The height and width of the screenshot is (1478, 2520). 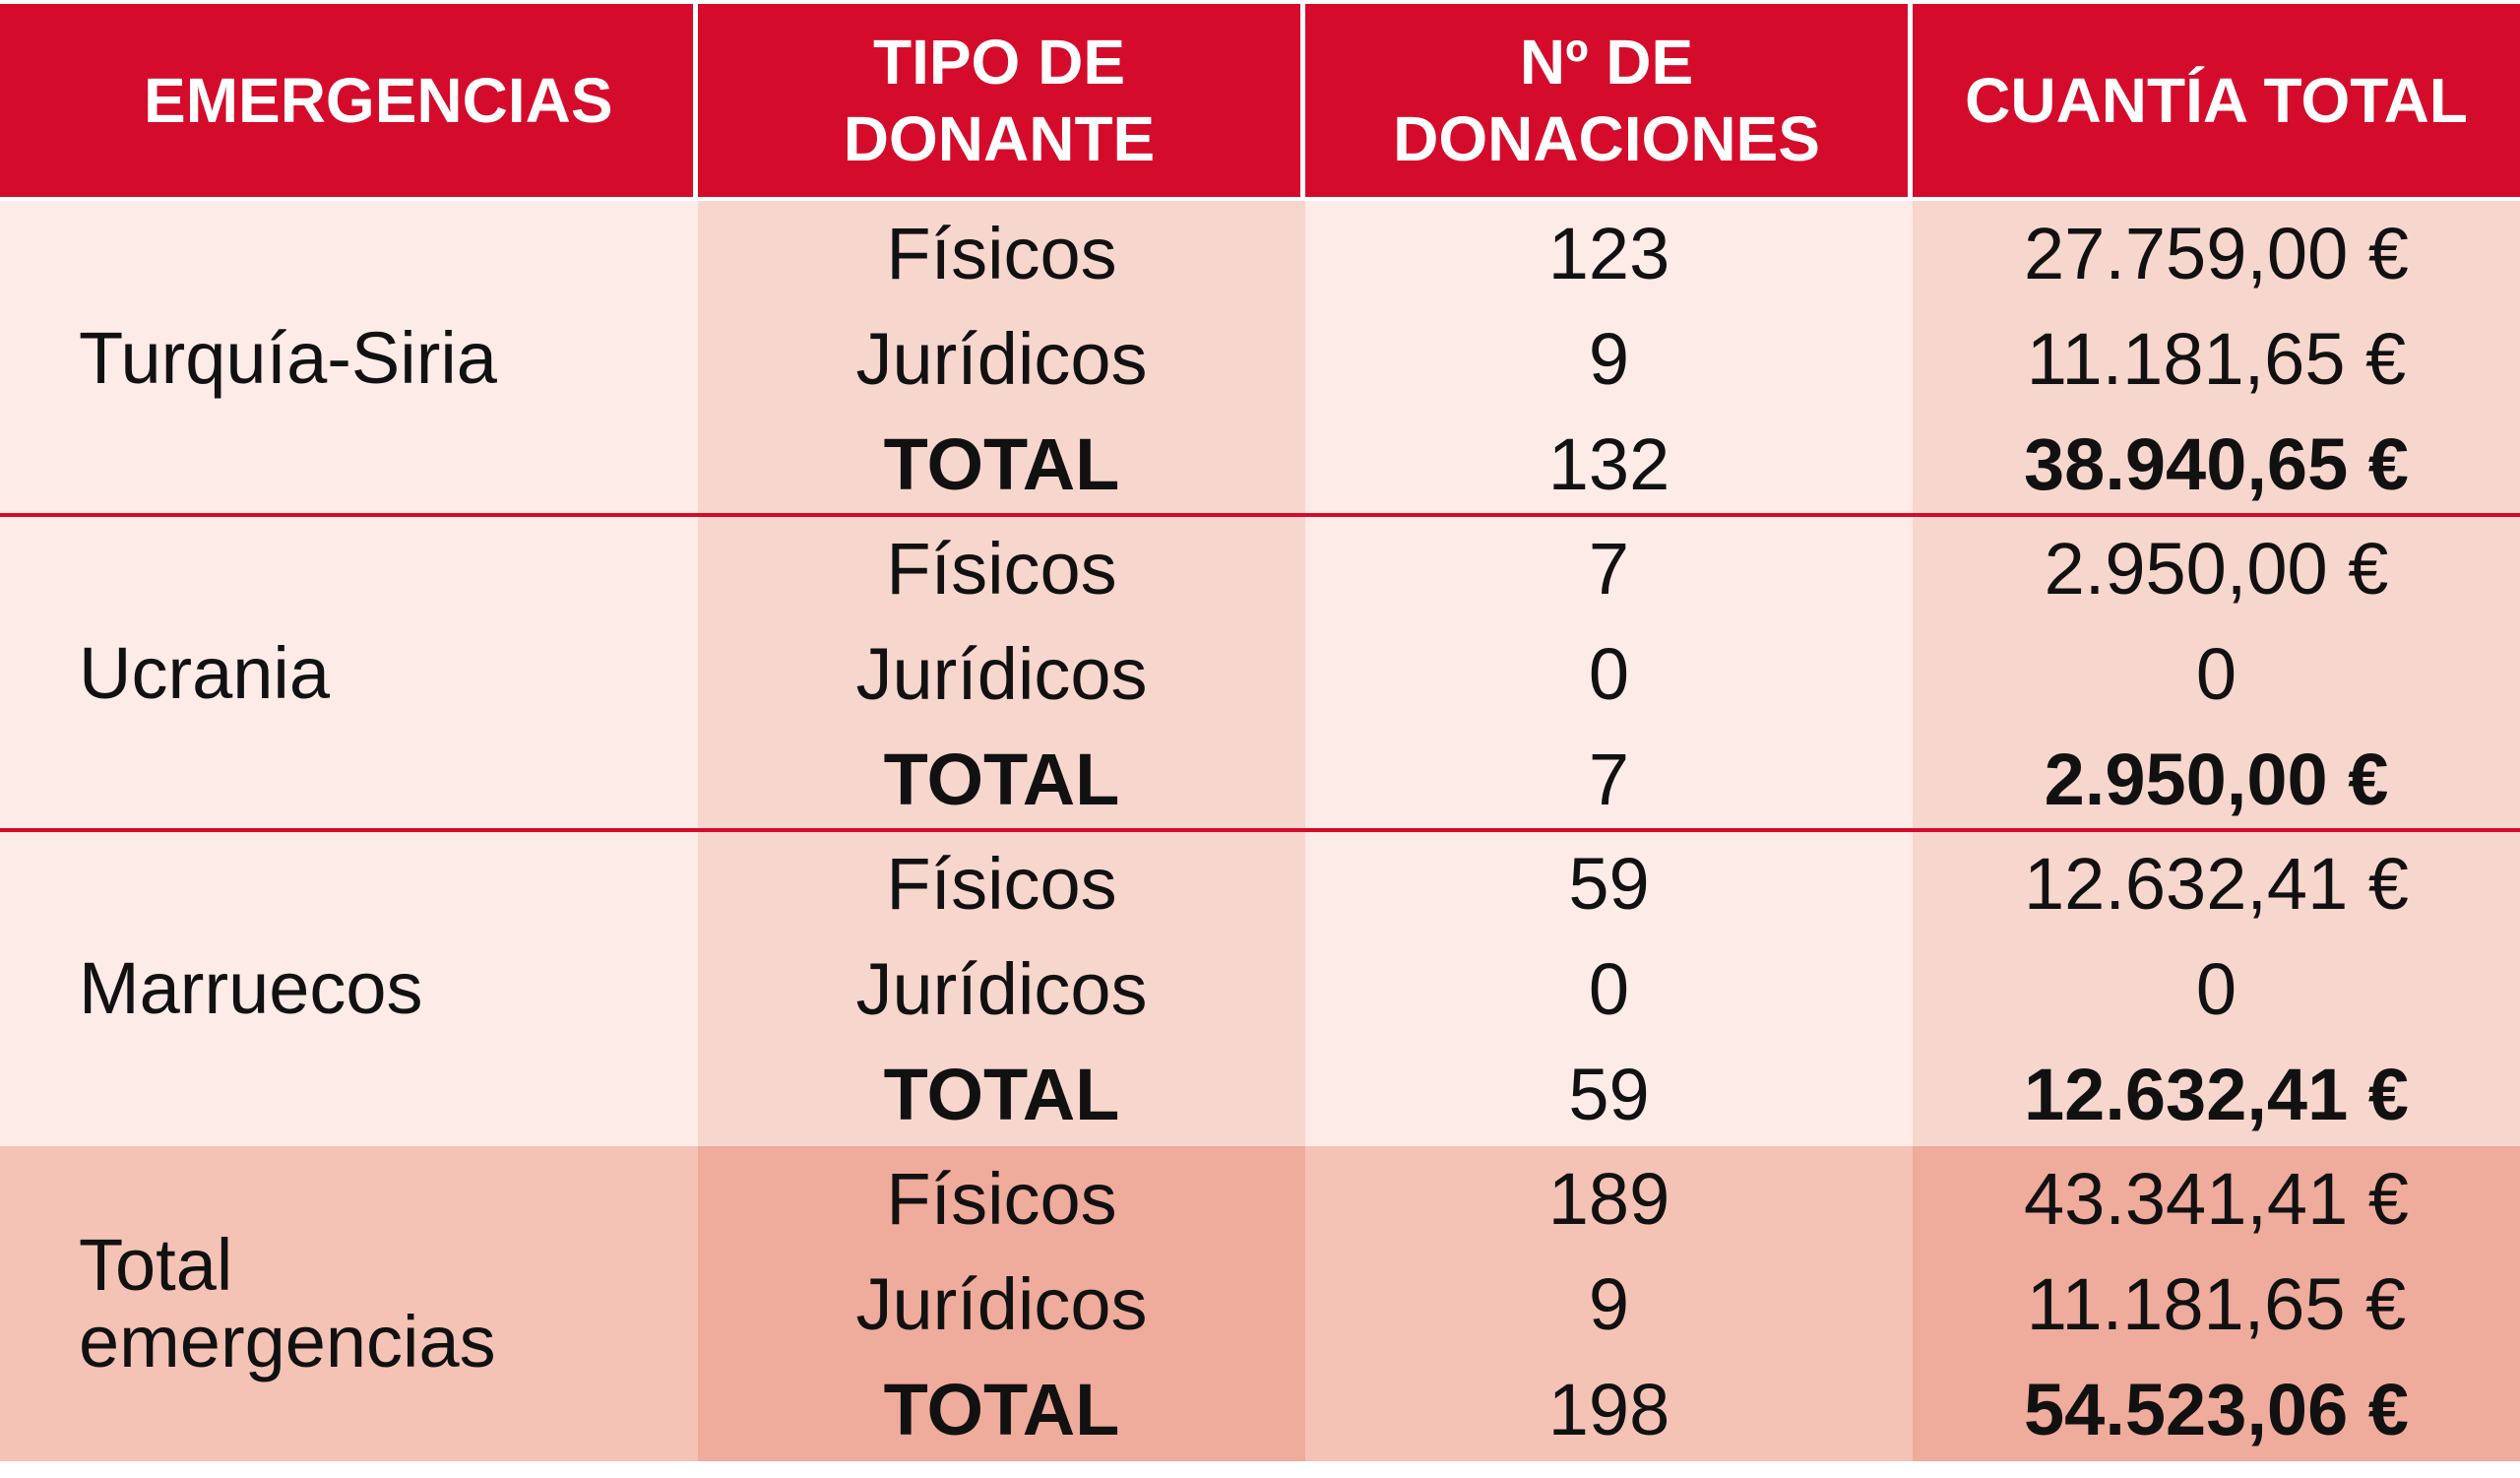 What do you see at coordinates (2216, 253) in the screenshot?
I see `amount-cell: 27.759,00 €` at bounding box center [2216, 253].